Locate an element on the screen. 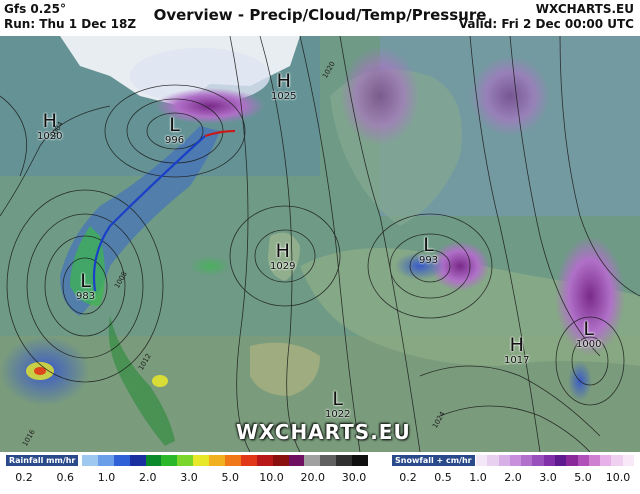  pressure-center: H 1029 is located at coordinates (283, 256).